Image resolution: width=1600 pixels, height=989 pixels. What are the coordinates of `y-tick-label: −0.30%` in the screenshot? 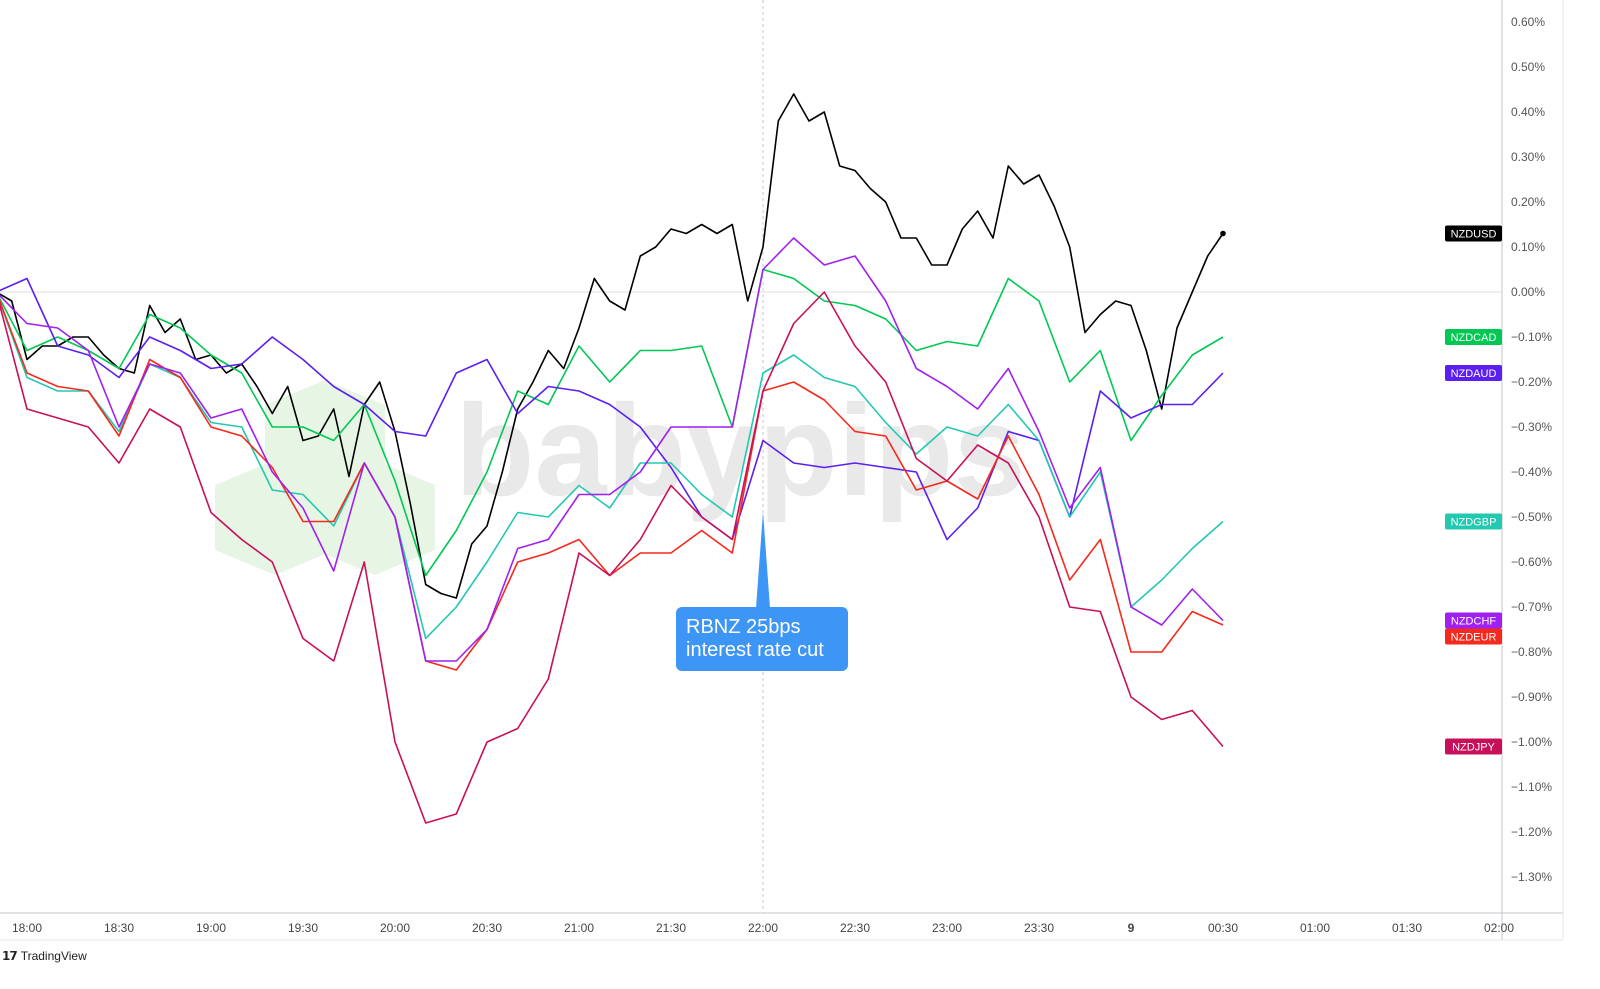 It's located at (1531, 427).